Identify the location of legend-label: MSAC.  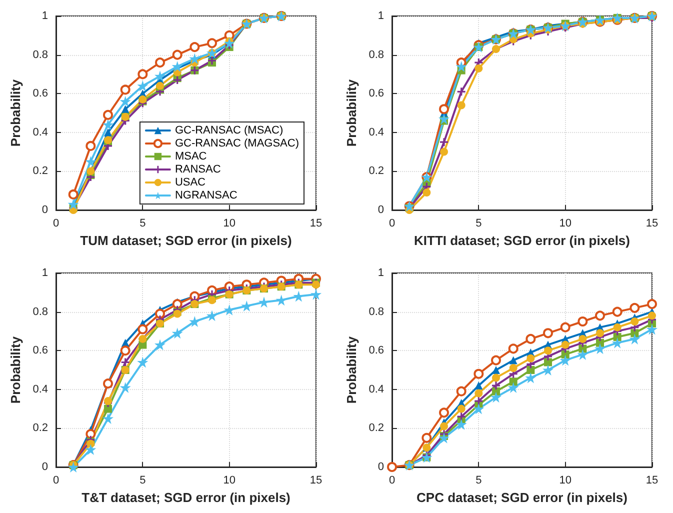
(190, 156).